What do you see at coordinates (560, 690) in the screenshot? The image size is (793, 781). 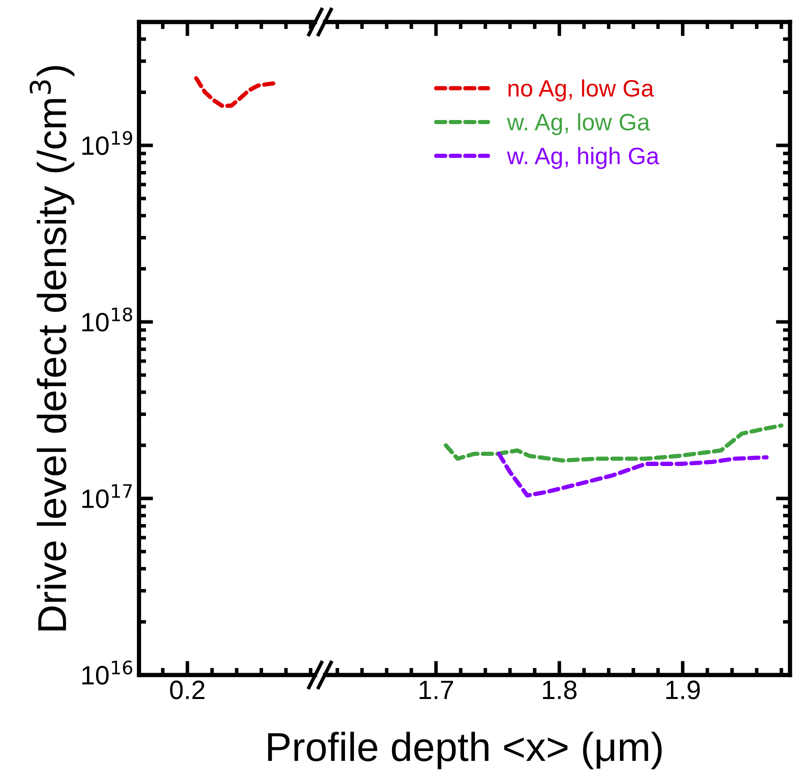 I see `x-tick-label: 1.8` at bounding box center [560, 690].